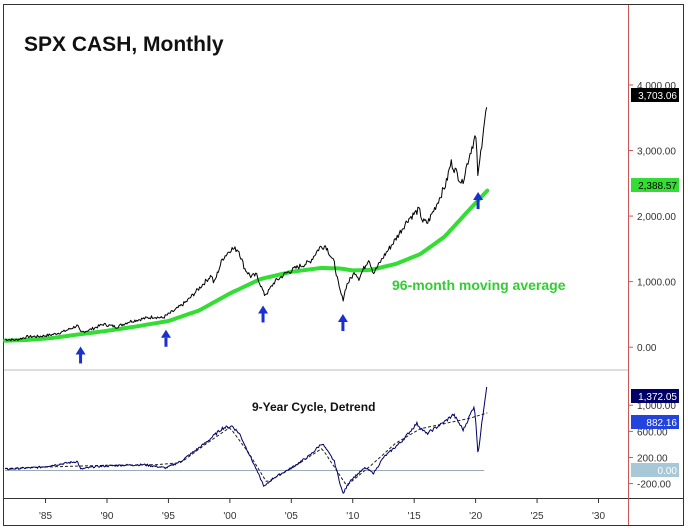 The width and height of the screenshot is (688, 530). I want to click on zero-value-badge-bg, so click(655, 470).